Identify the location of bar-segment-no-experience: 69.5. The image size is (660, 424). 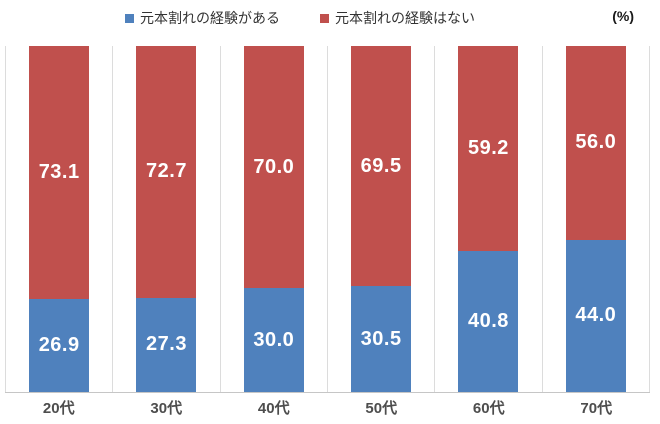
(381, 166).